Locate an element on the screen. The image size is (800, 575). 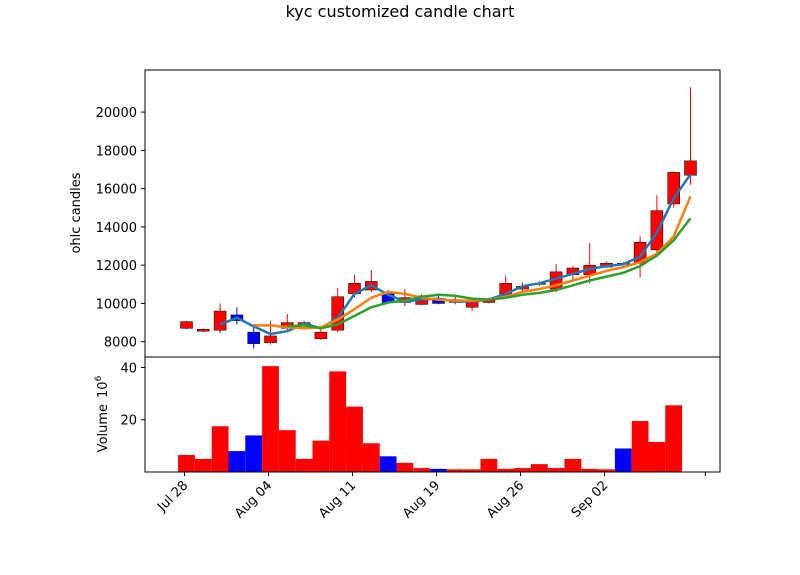
chart-title: kyc customized candle chart is located at coordinates (400, 11).